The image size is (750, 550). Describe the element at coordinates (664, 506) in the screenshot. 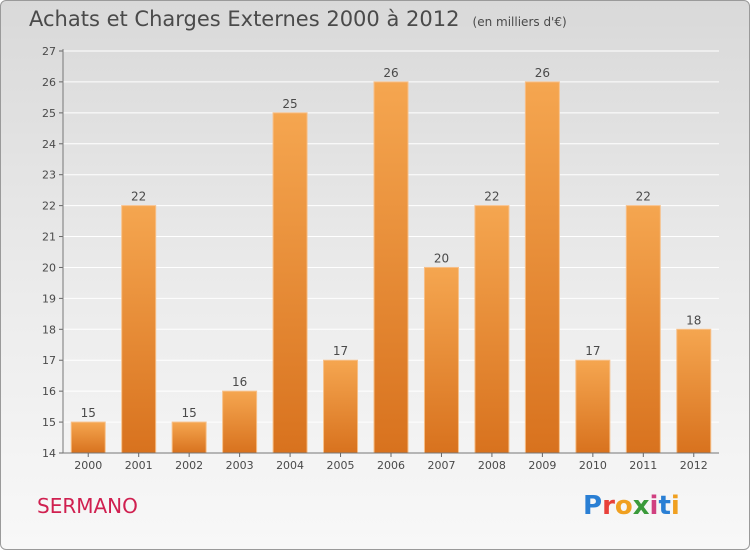

I see `logo-letter: t` at that location.